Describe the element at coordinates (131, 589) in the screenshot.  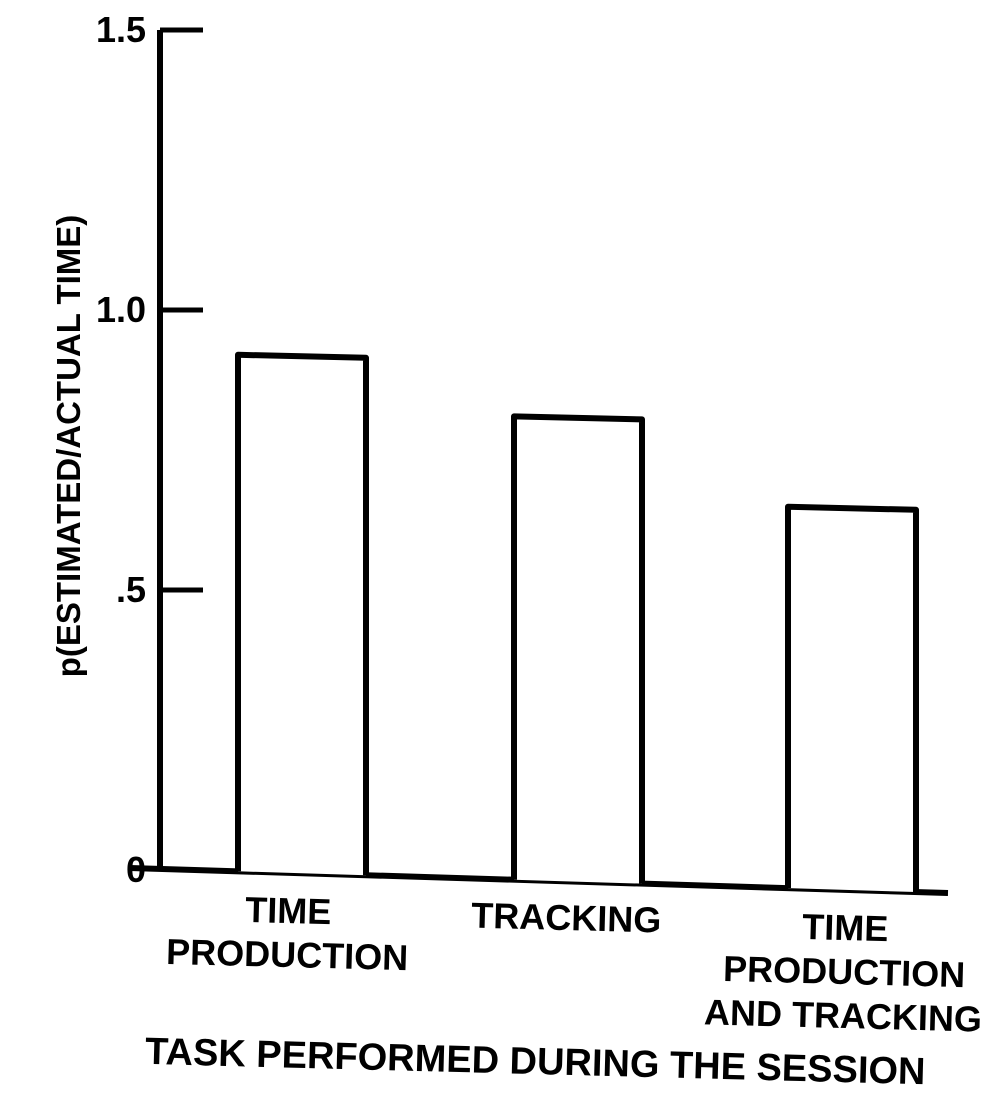
I see `y-tick-label: .5` at that location.